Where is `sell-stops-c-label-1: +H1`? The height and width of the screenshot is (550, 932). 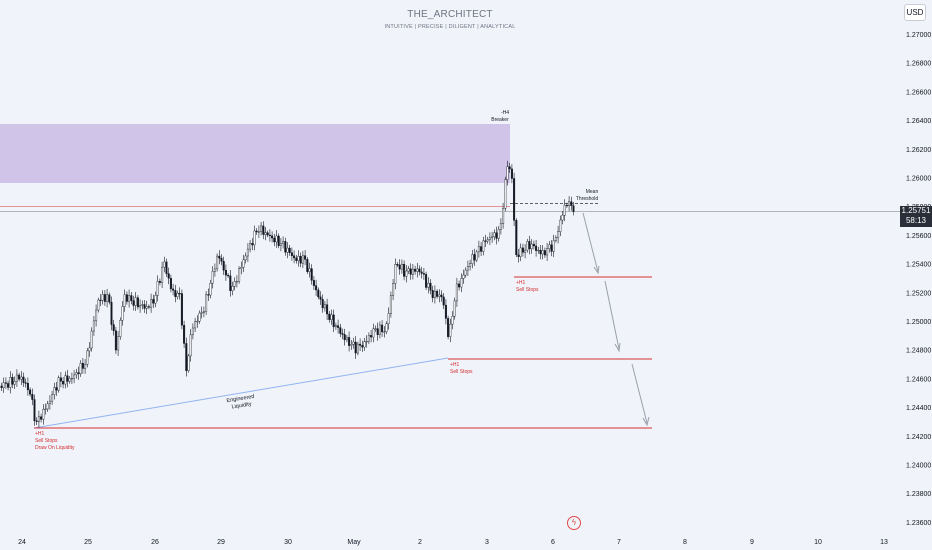 sell-stops-c-label-1: +H1 is located at coordinates (40, 434).